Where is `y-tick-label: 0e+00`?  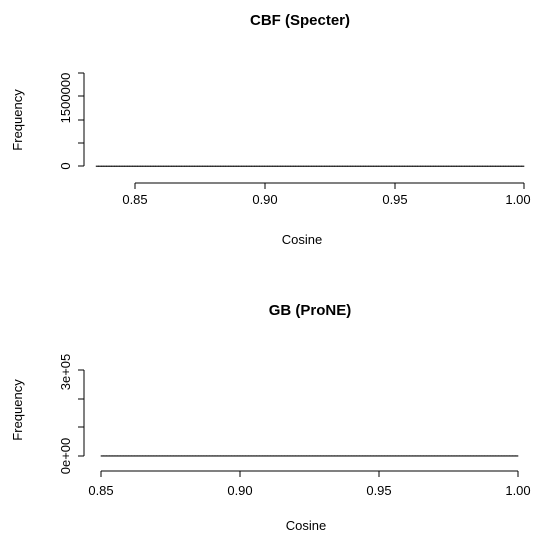
y-tick-label: 0e+00 is located at coordinates (65, 456).